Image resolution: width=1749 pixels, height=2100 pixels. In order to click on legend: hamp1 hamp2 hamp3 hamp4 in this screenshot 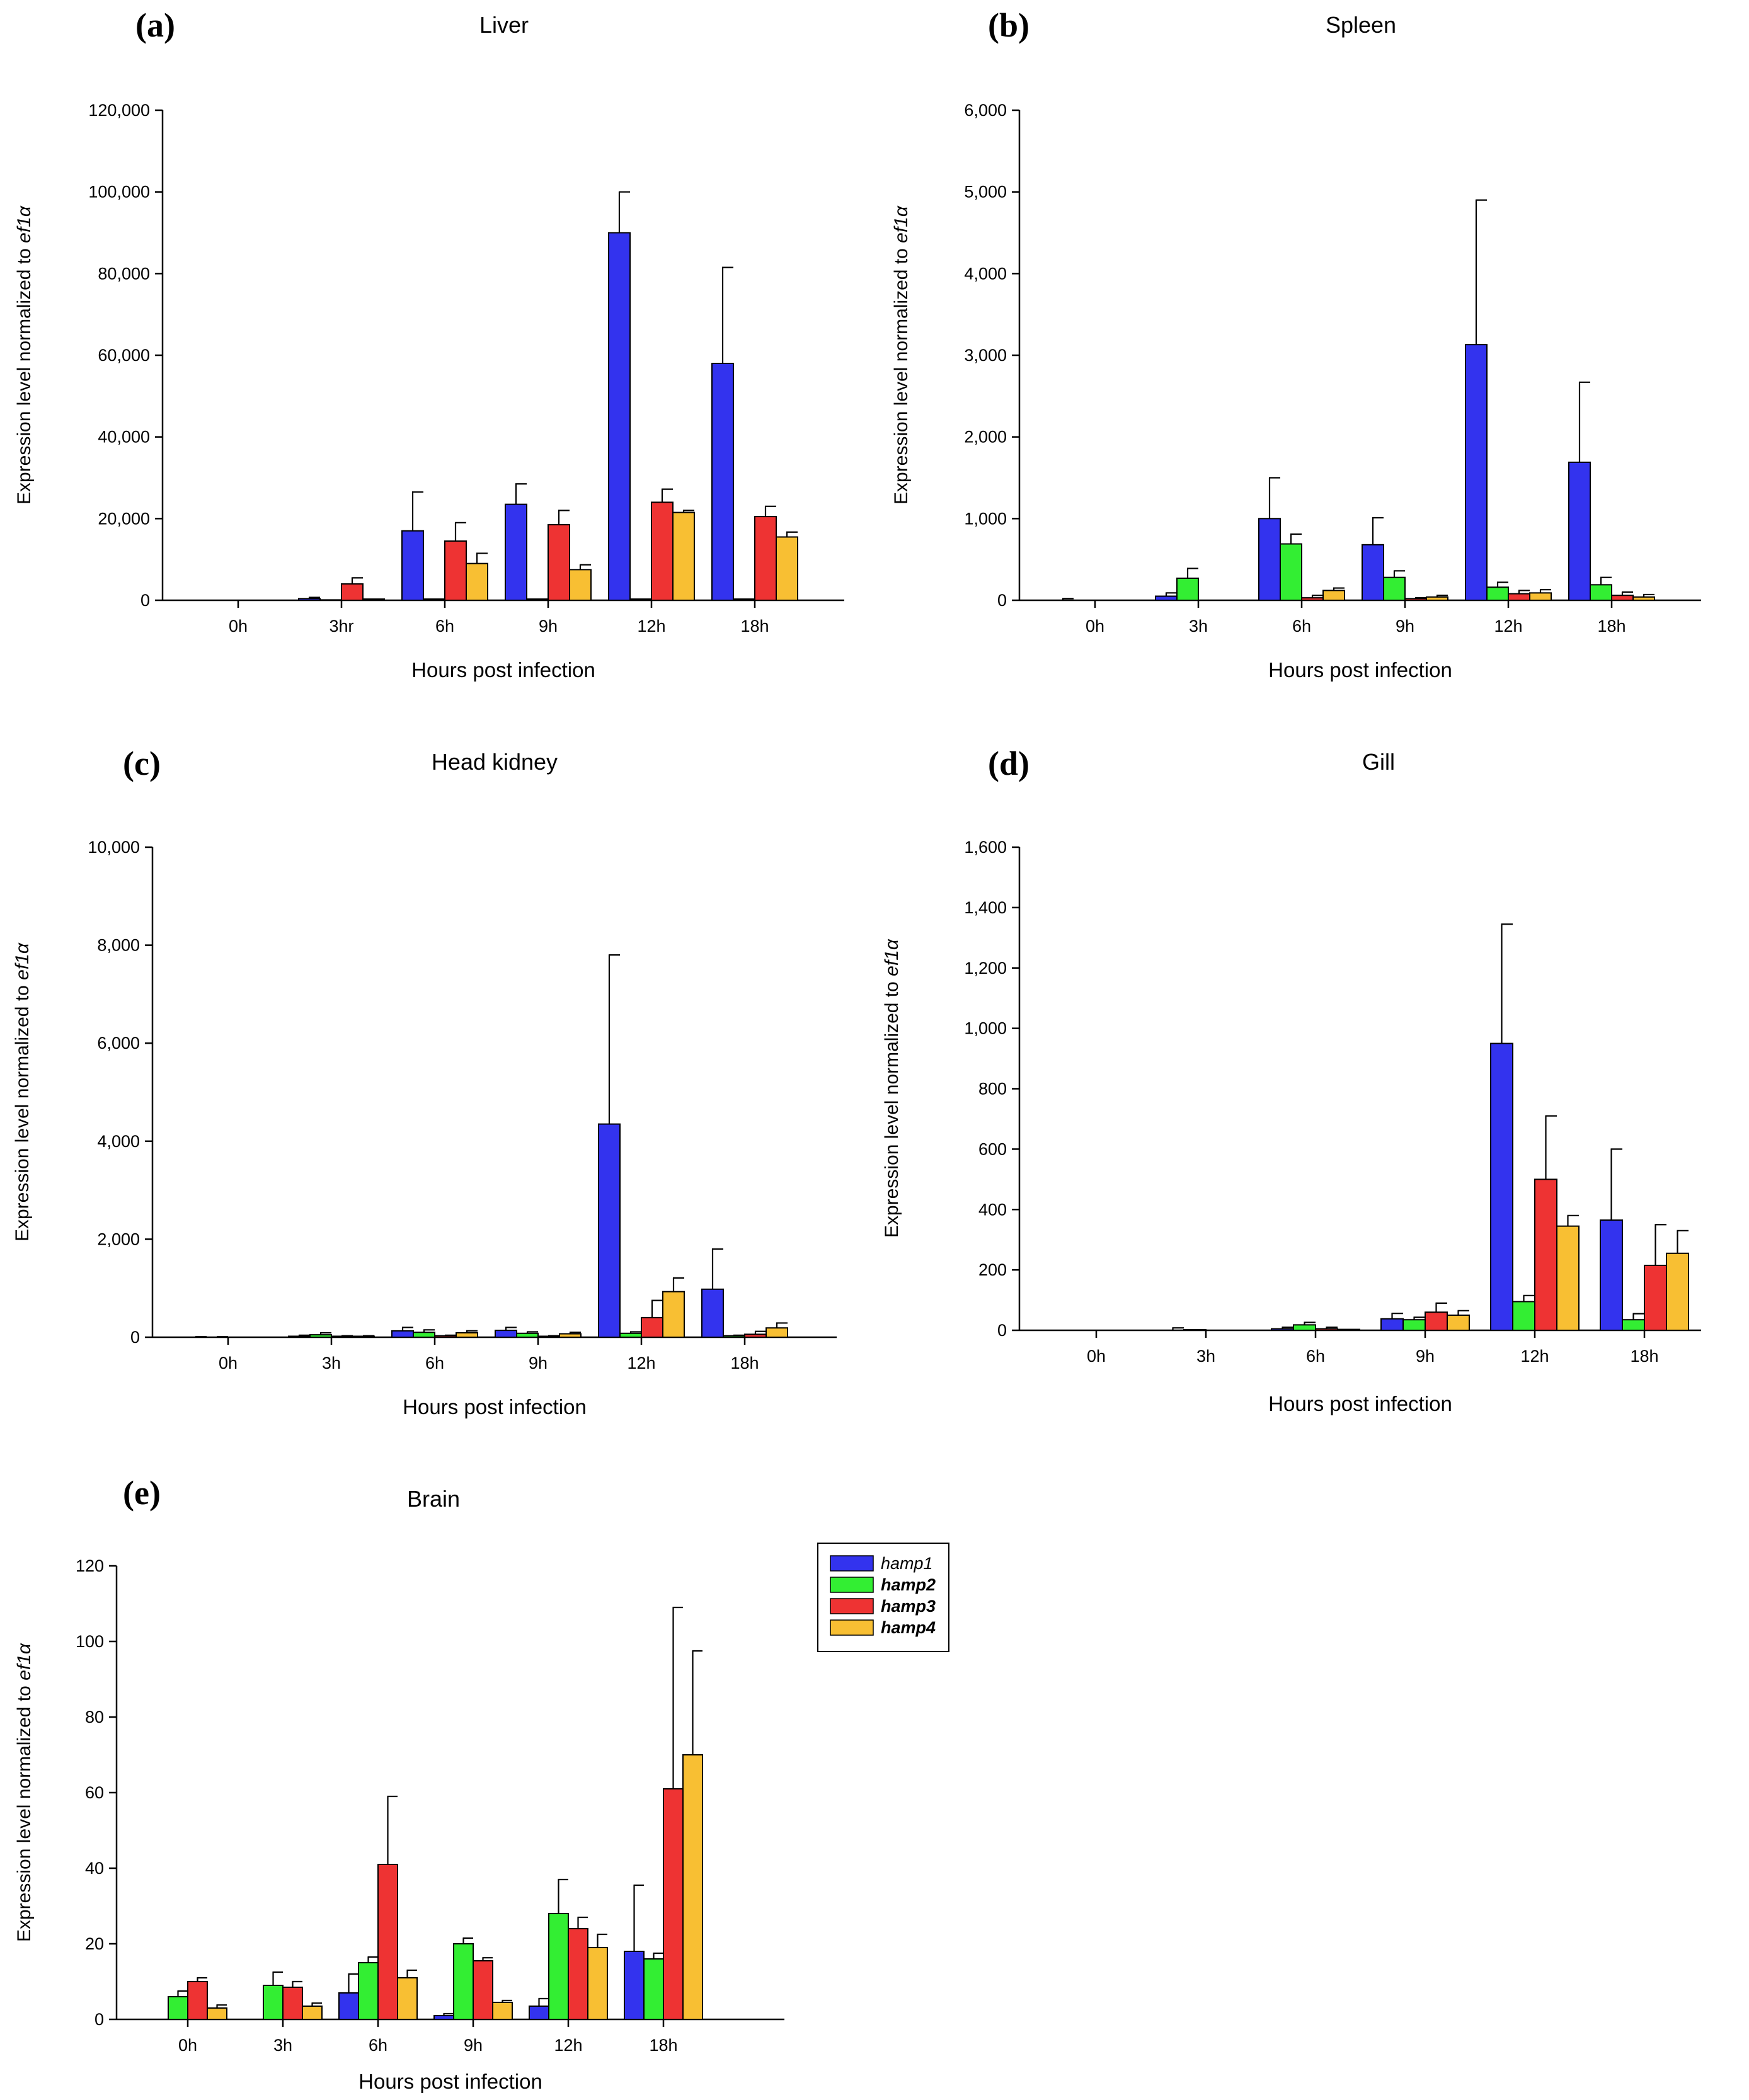, I will do `click(883, 1597)`.